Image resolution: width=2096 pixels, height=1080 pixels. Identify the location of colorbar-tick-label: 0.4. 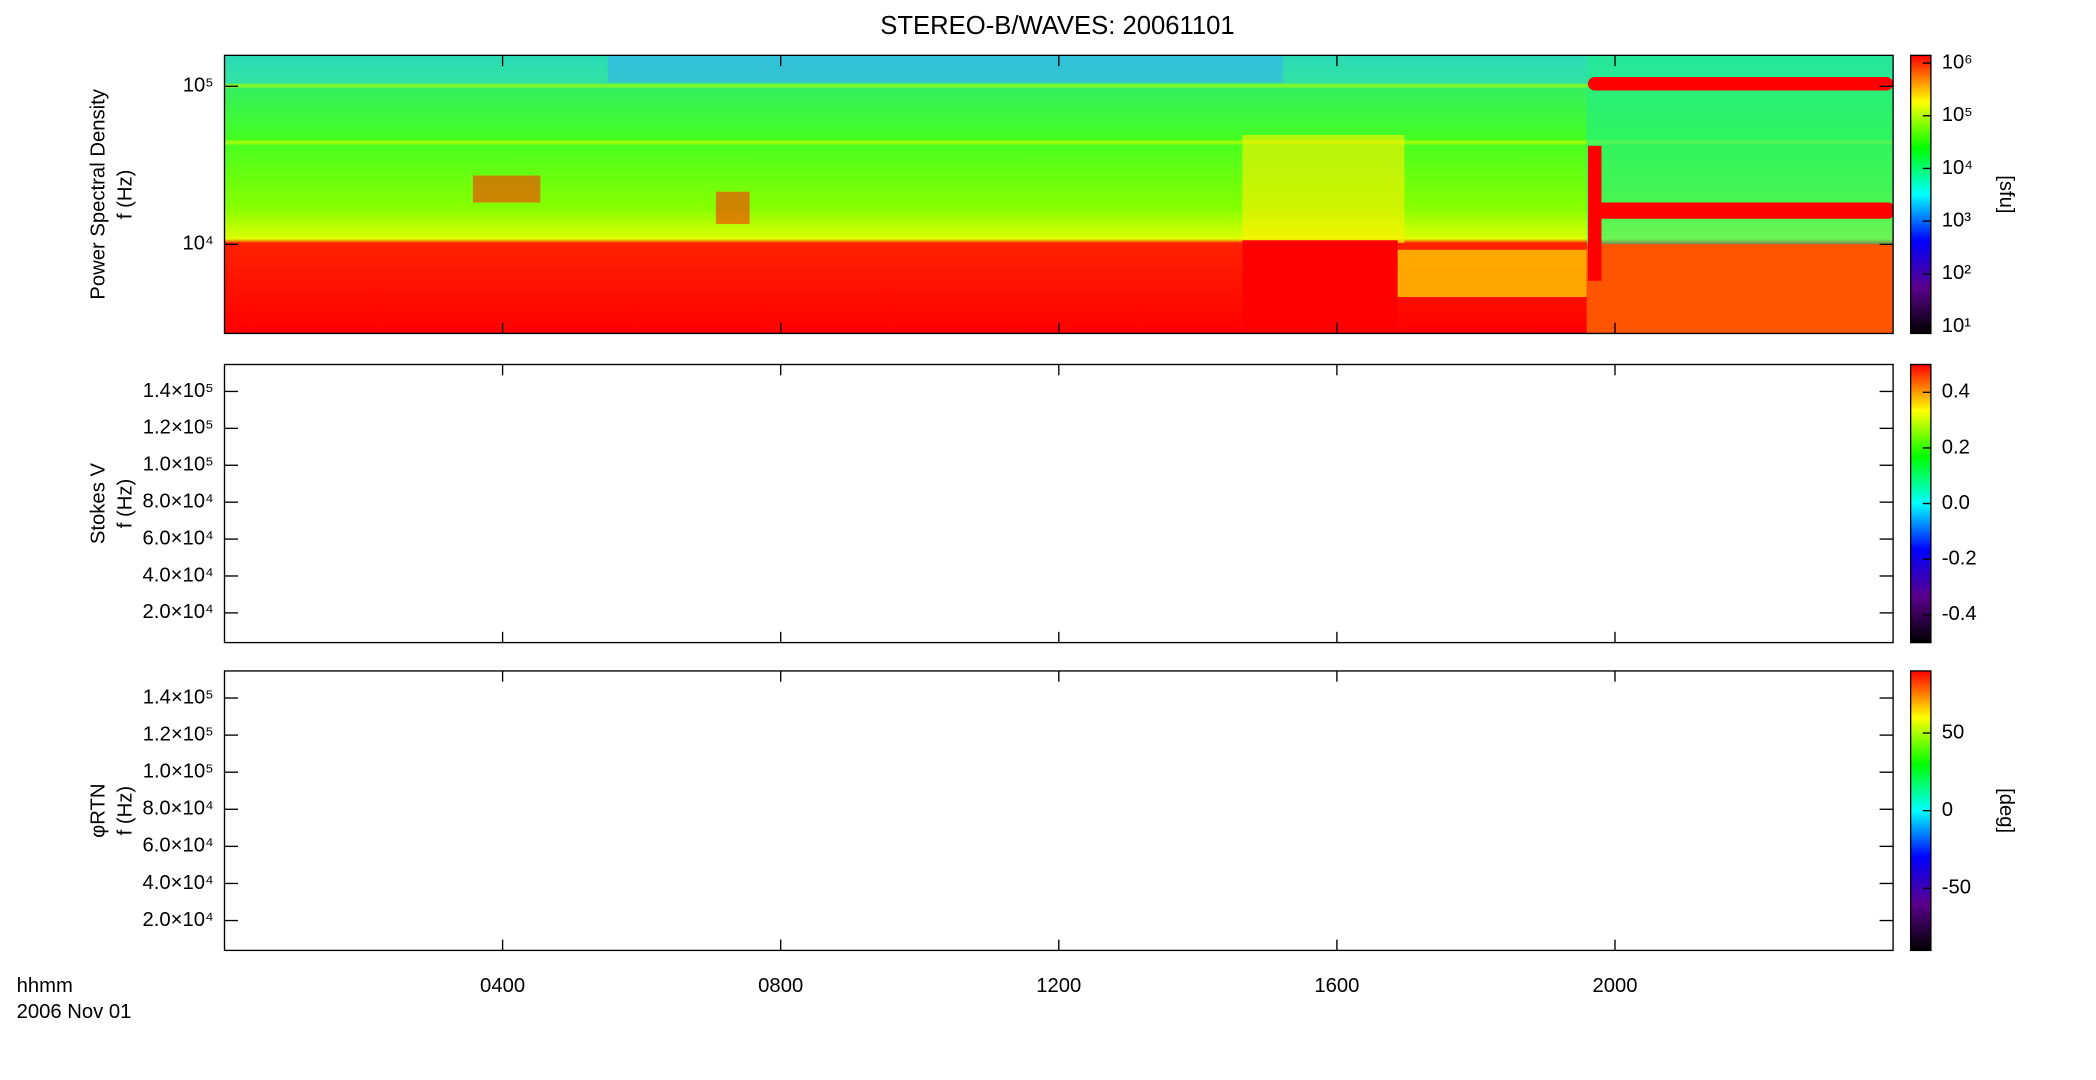
(1956, 392).